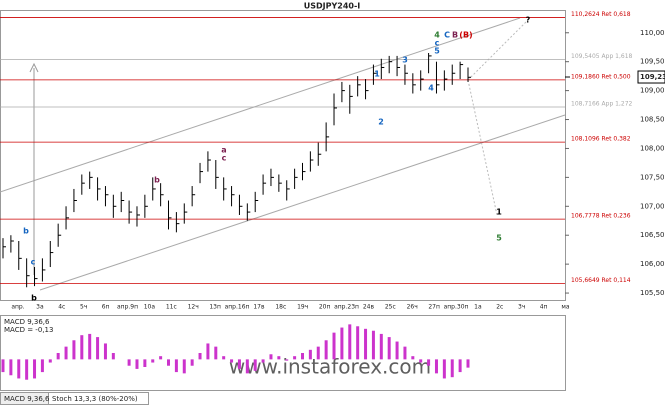  Describe the element at coordinates (478, 307) in the screenshot. I see `x-tick-label: 1а` at that location.